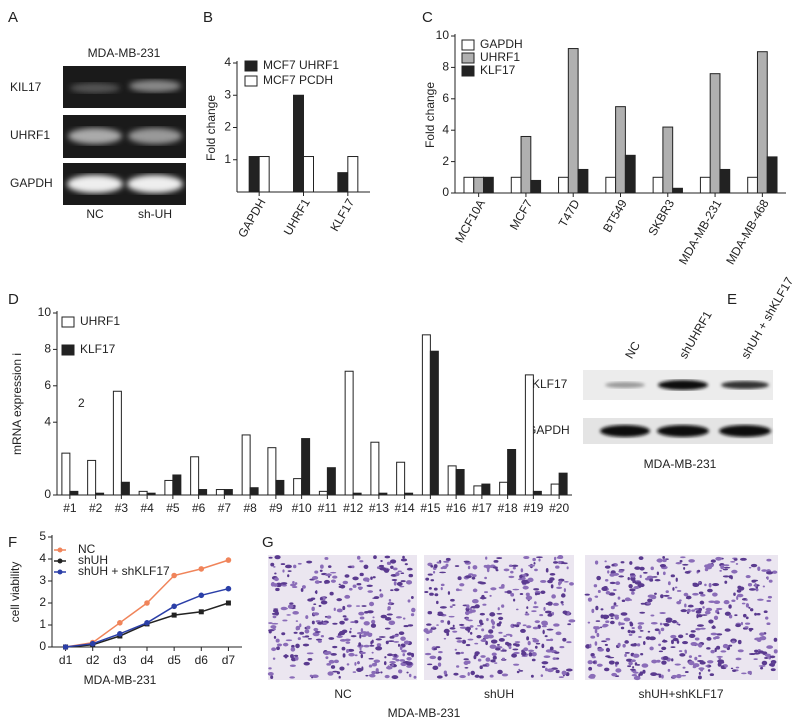 The image size is (794, 725). Describe the element at coordinates (227, 127) in the screenshot. I see `y-tick-label: 2` at that location.